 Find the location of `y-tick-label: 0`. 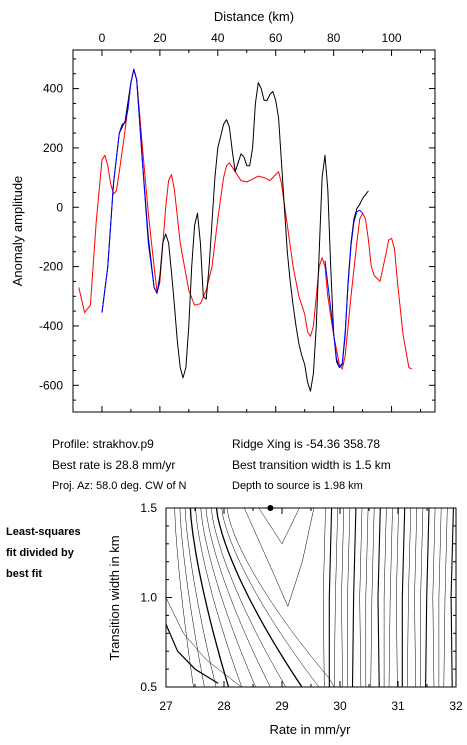

y-tick-label: 0 is located at coordinates (59, 207).